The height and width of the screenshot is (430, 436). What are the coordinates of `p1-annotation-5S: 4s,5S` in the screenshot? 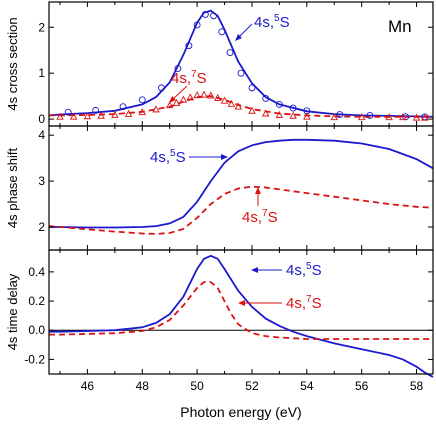 It's located at (168, 157).